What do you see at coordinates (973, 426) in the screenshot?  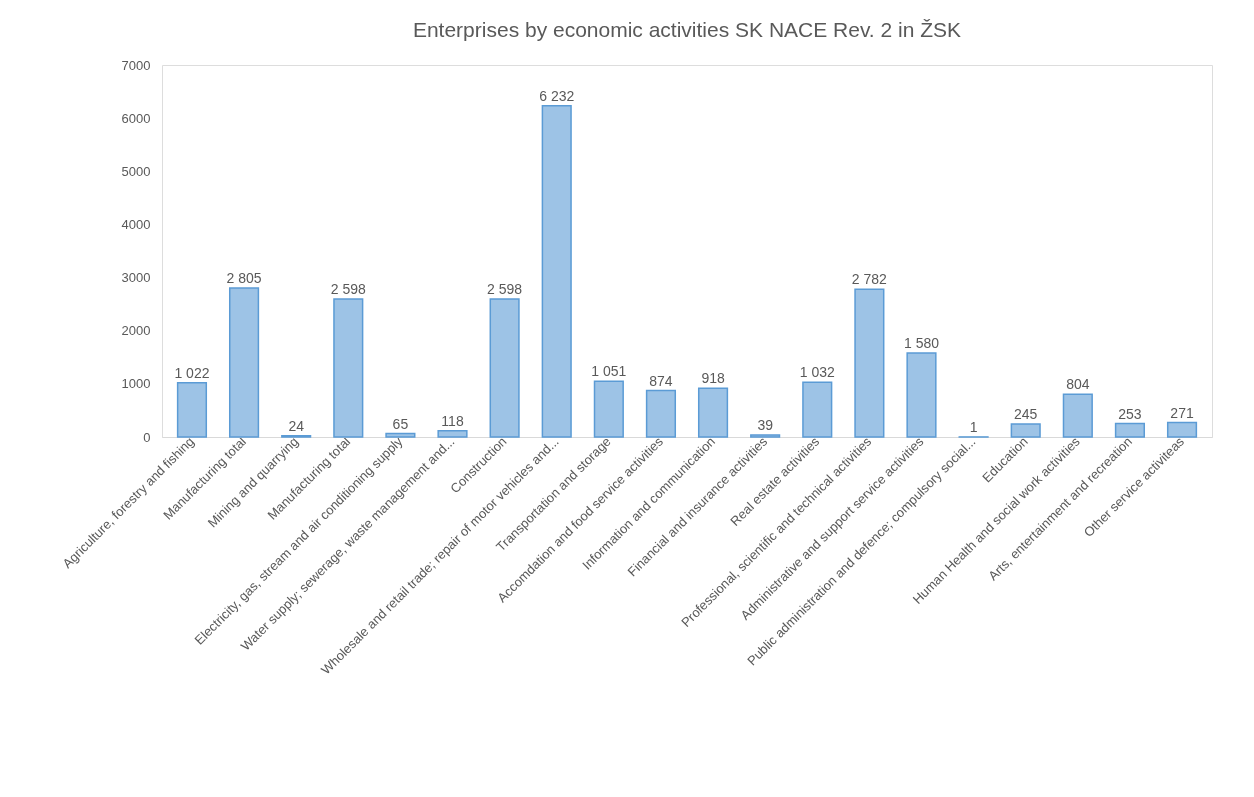 I see `data-label: 1` at bounding box center [973, 426].